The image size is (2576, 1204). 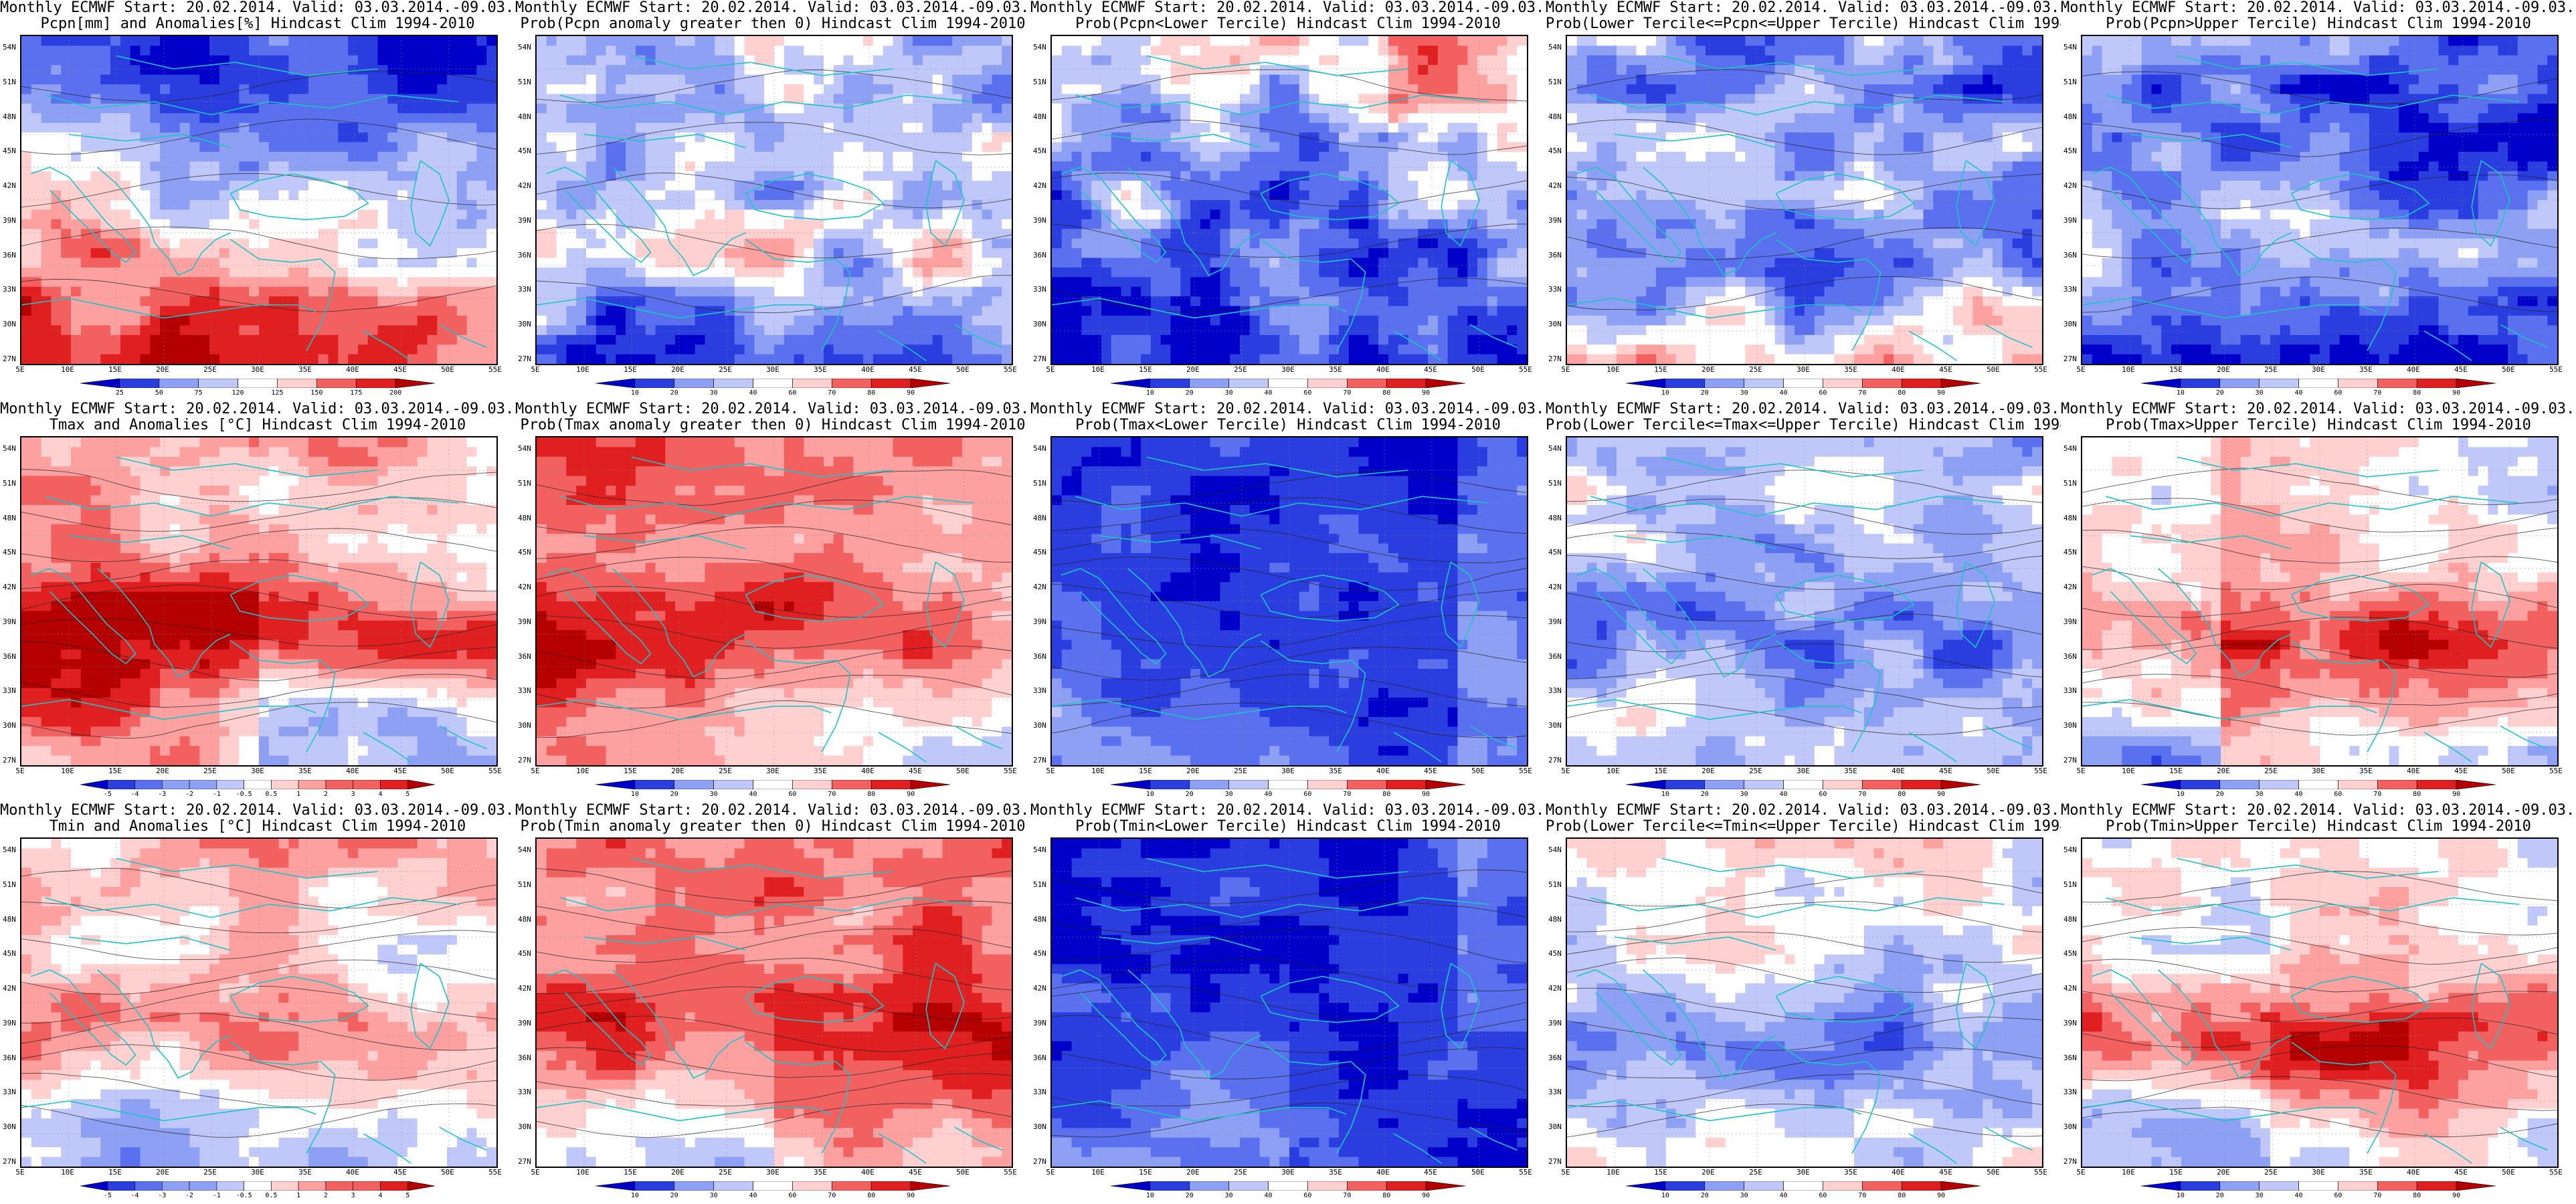 What do you see at coordinates (1193, 771) in the screenshot?
I see `longitude-label: 20E` at bounding box center [1193, 771].